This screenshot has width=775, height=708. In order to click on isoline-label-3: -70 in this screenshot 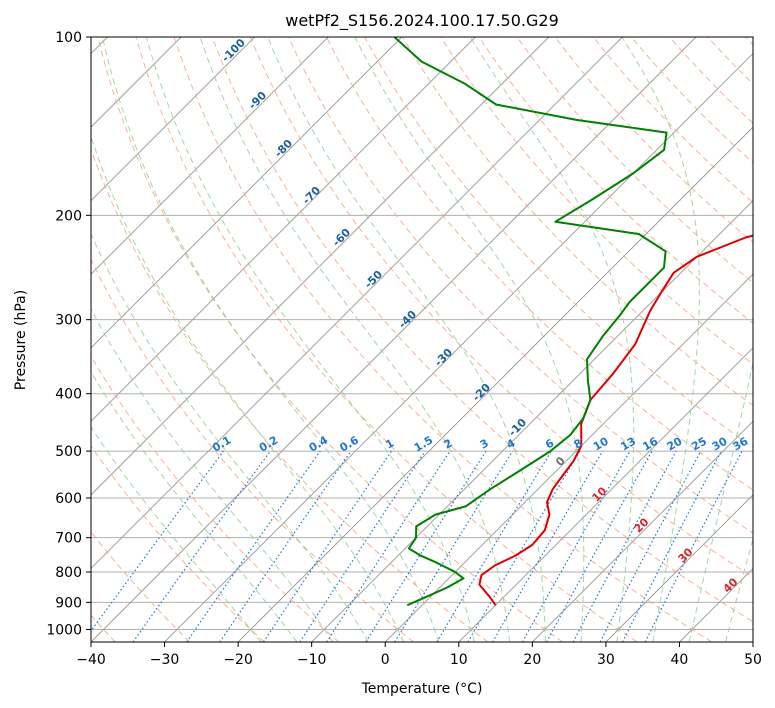, I will do `click(311, 195)`.